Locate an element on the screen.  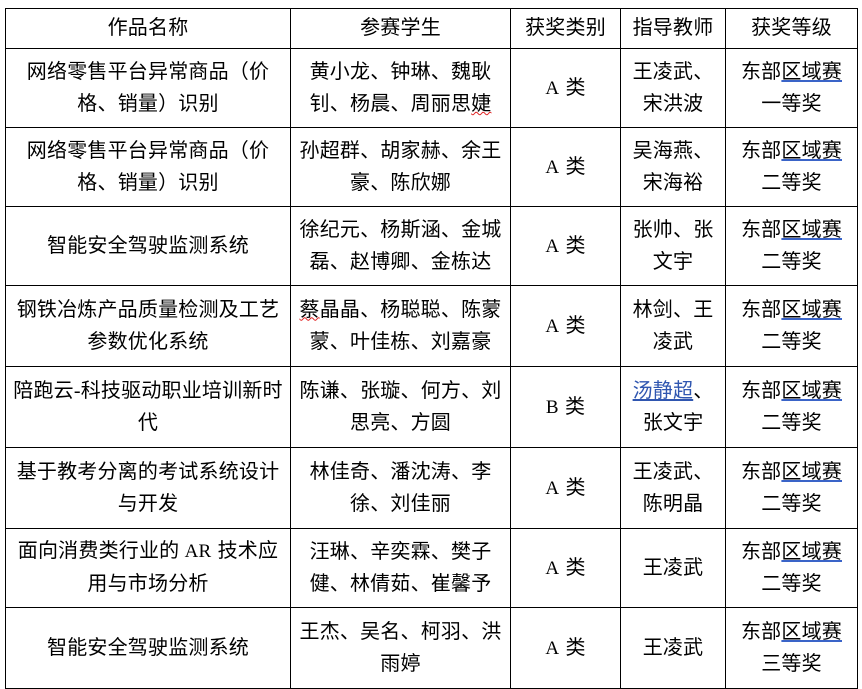
cell-title: 面向消费类行业的 AR 技术应用与市场分析 is located at coordinates (148, 568).